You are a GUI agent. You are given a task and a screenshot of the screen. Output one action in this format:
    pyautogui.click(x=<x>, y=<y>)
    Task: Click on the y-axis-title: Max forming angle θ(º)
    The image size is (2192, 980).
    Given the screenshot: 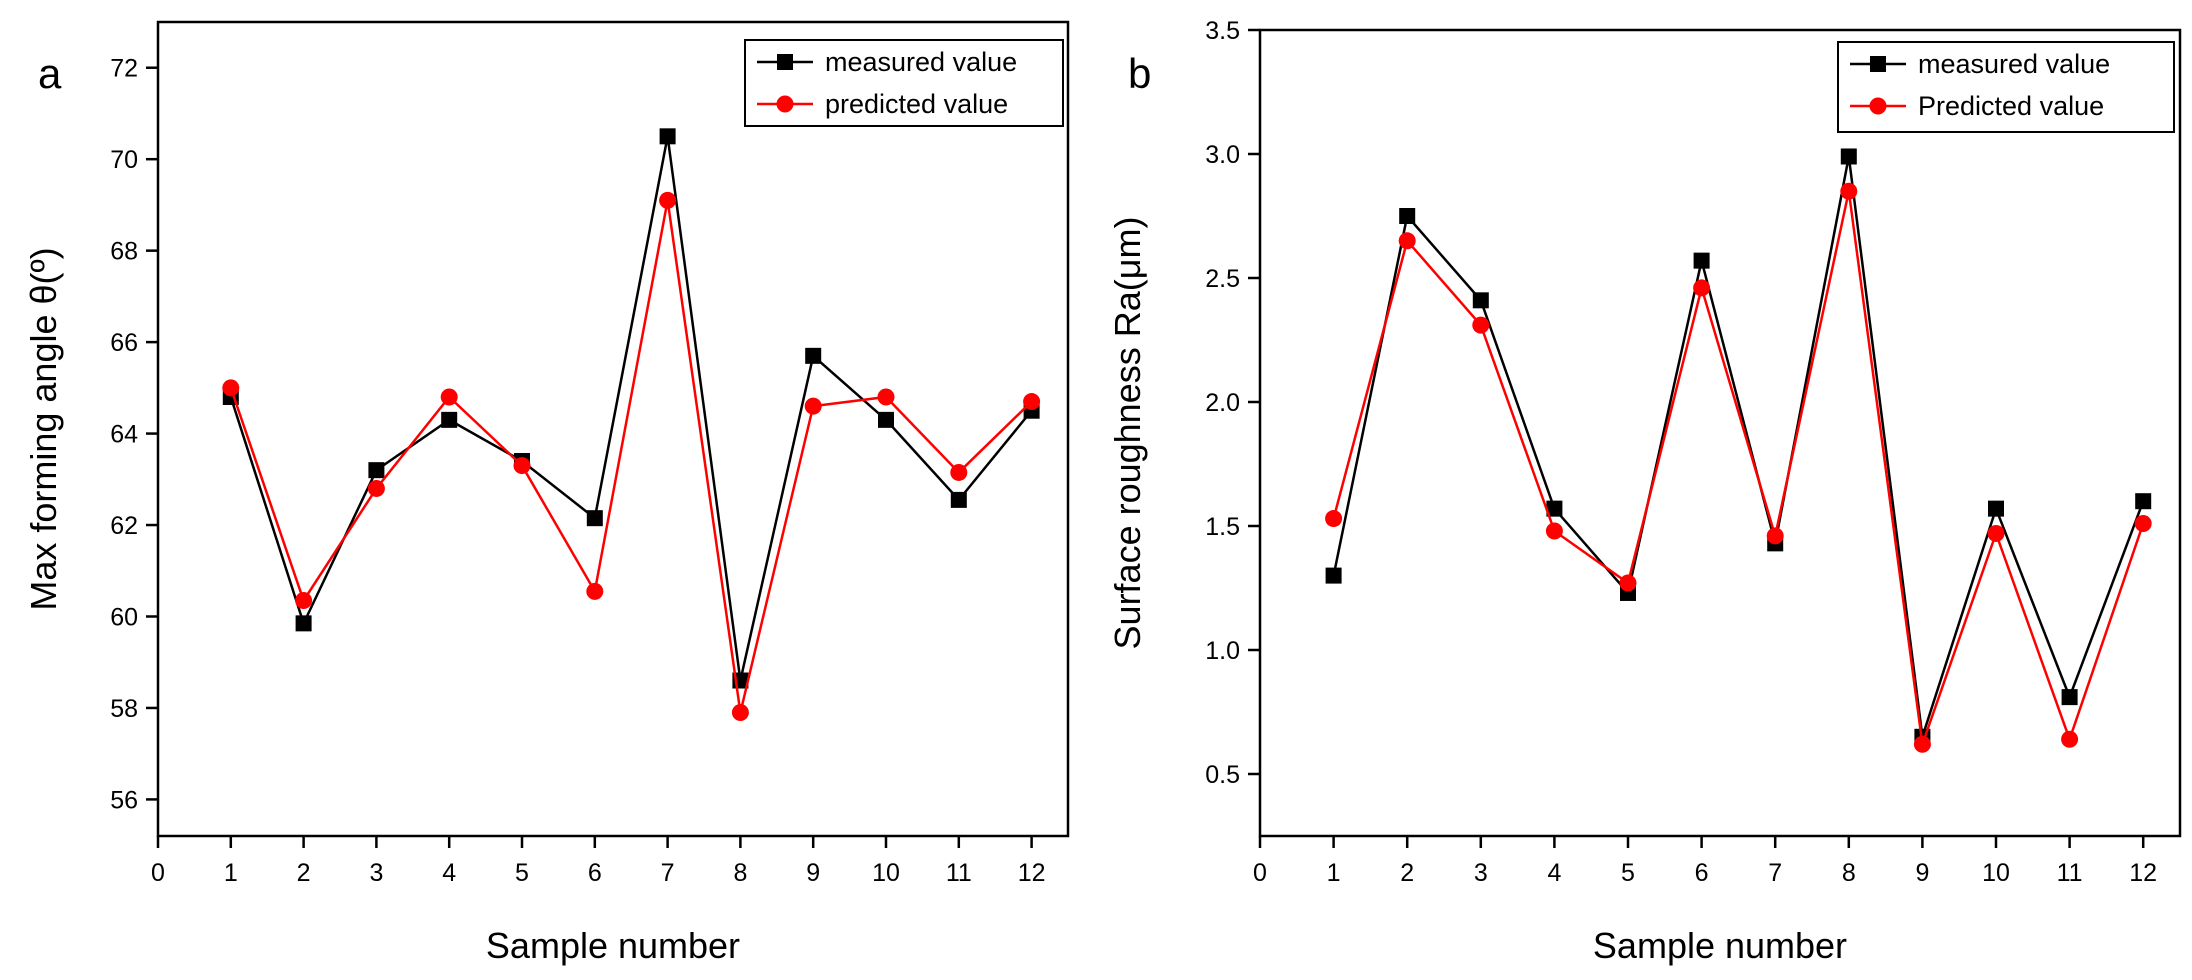 What is the action you would take?
    pyautogui.click(x=43, y=428)
    